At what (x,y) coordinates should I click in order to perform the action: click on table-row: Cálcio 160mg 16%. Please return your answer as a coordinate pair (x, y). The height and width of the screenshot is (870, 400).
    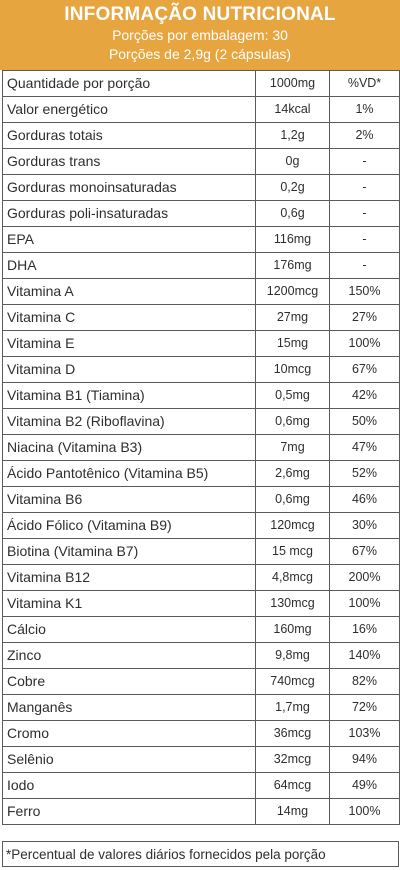
    Looking at the image, I should click on (201, 629).